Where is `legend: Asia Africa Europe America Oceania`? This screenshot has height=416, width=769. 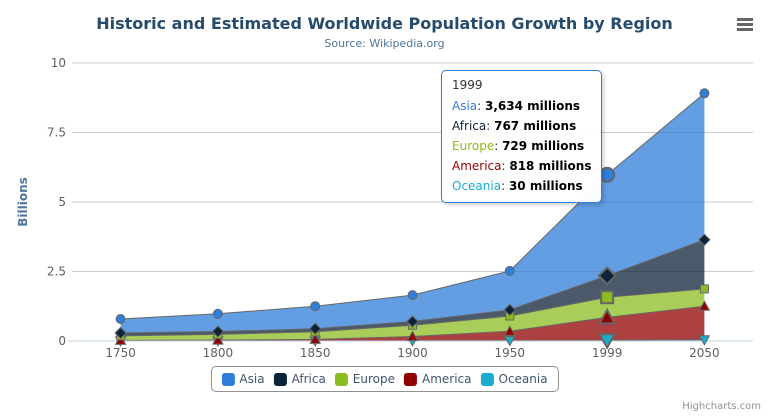
legend: Asia Africa Europe America Oceania is located at coordinates (384, 379).